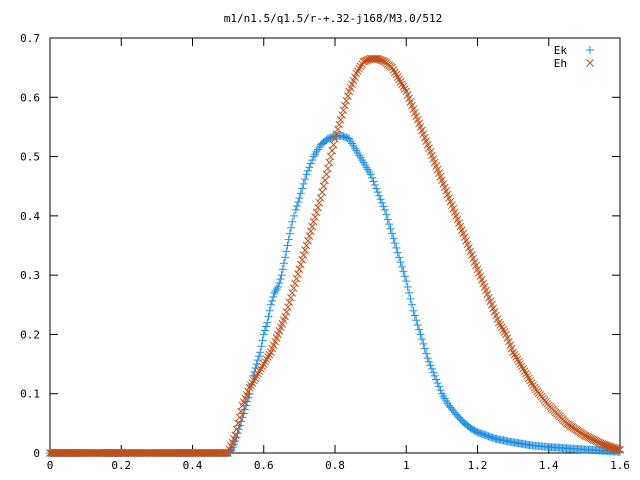 Image resolution: width=640 pixels, height=480 pixels. Describe the element at coordinates (30, 334) in the screenshot. I see `y-tick-label: 0.2` at that location.